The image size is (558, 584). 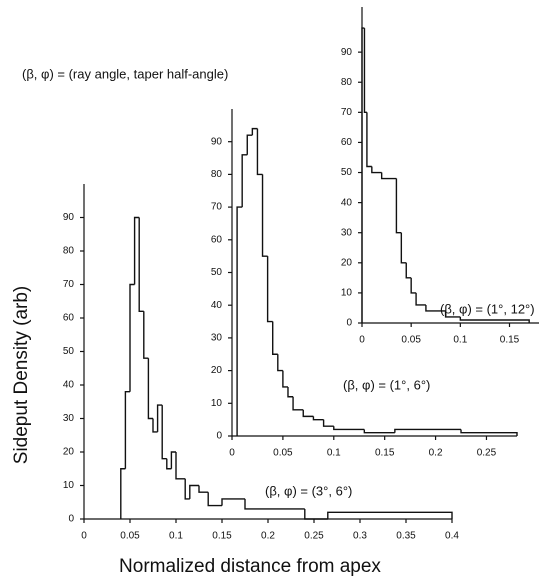 I want to click on x-tick-label: 0.4, so click(x=452, y=536).